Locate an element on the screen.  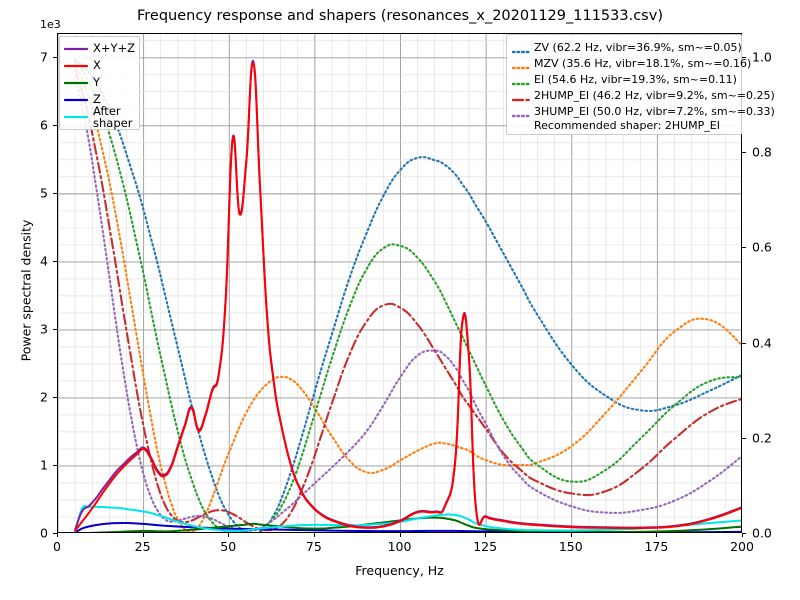
legend-item-2hump-ei: 2HUMP_EI (46.2 Hz, vibr=9.2%, sm~=0.25) is located at coordinates (643, 95).